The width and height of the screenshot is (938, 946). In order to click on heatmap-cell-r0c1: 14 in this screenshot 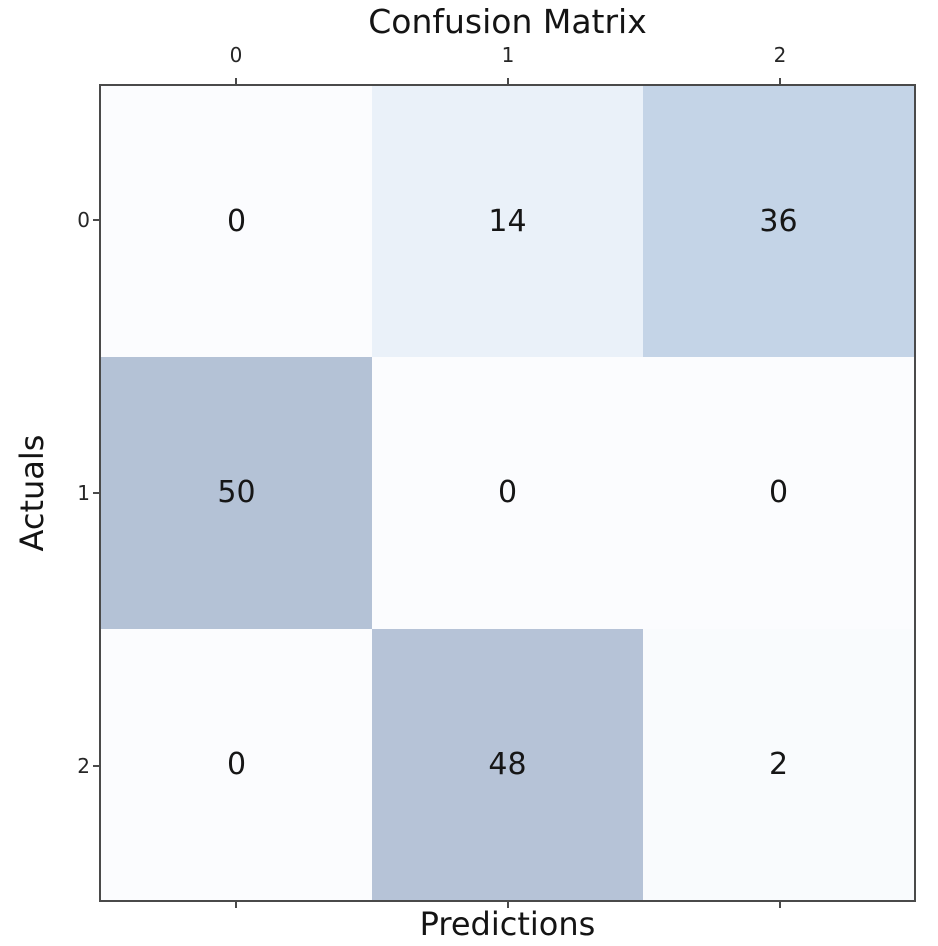, I will do `click(507, 222)`.